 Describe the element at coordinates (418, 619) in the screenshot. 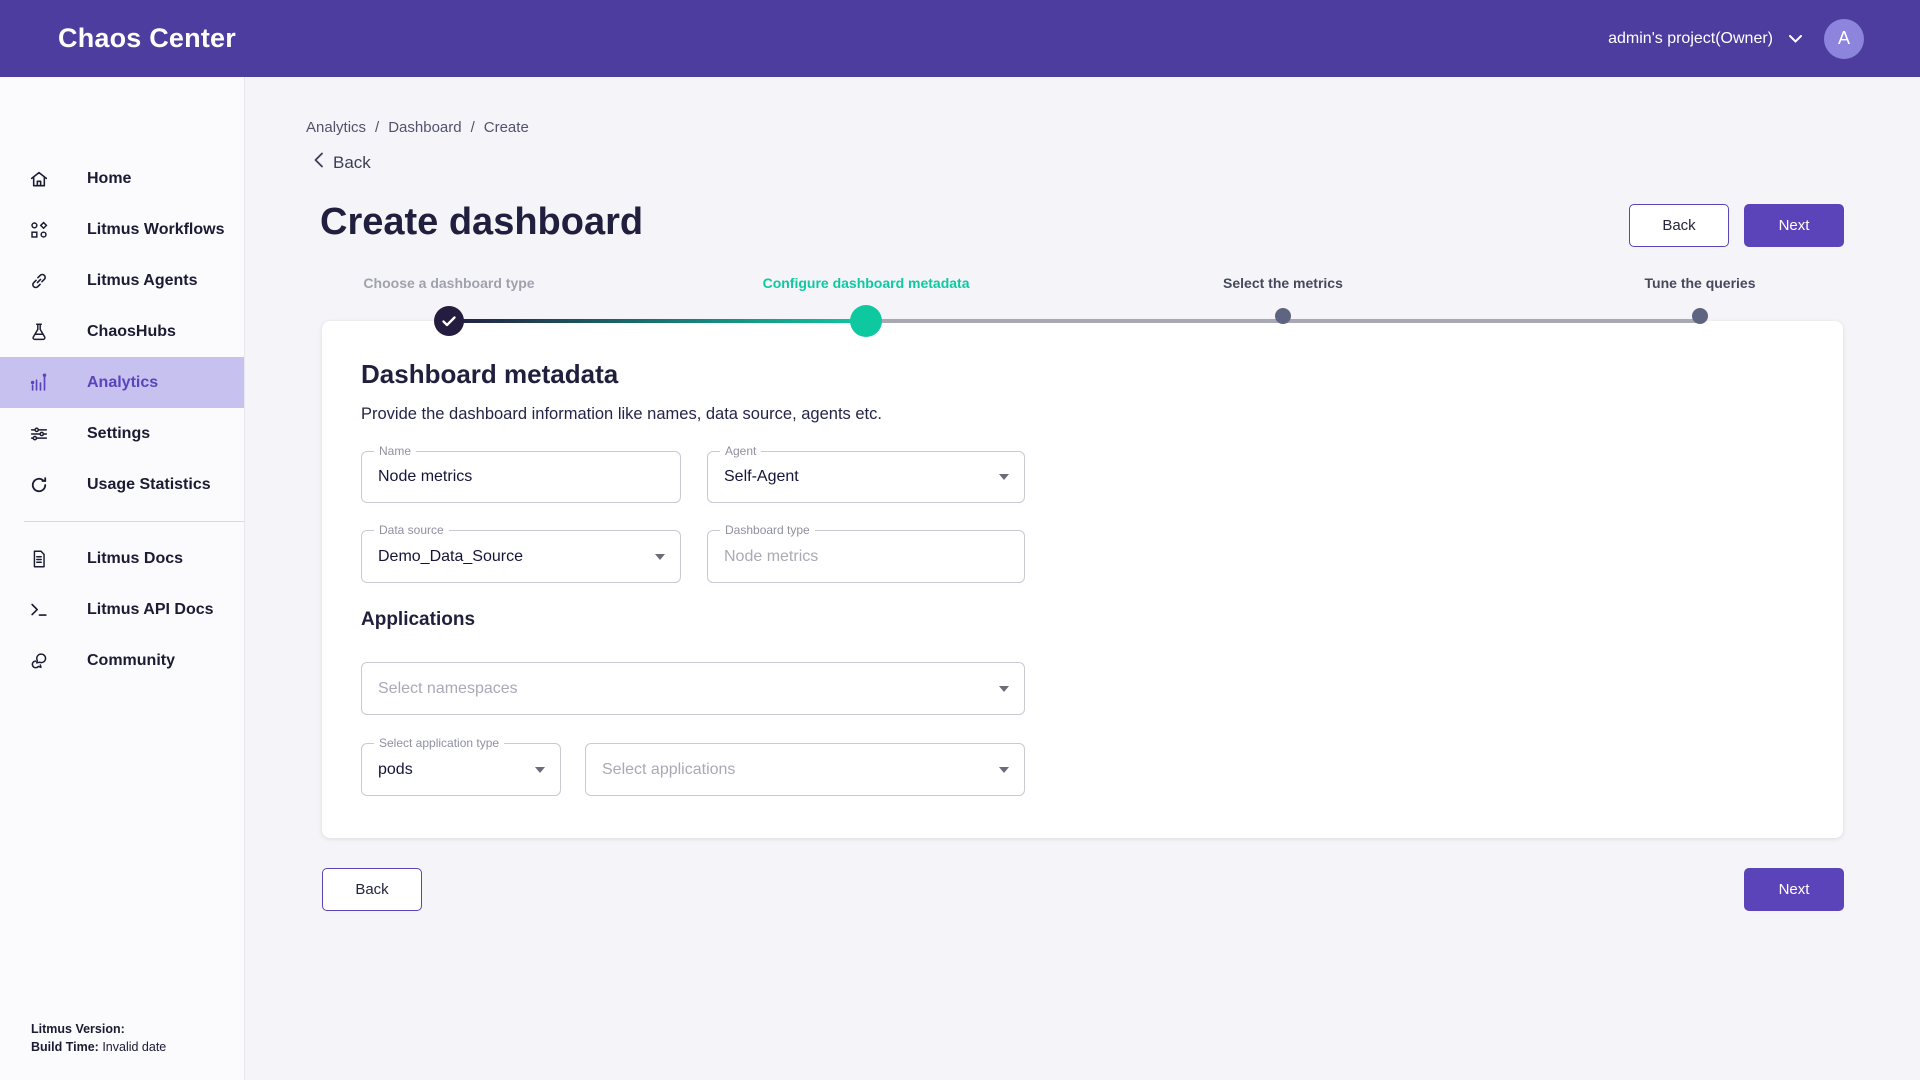

I see `applications-section-title: Applications` at that location.